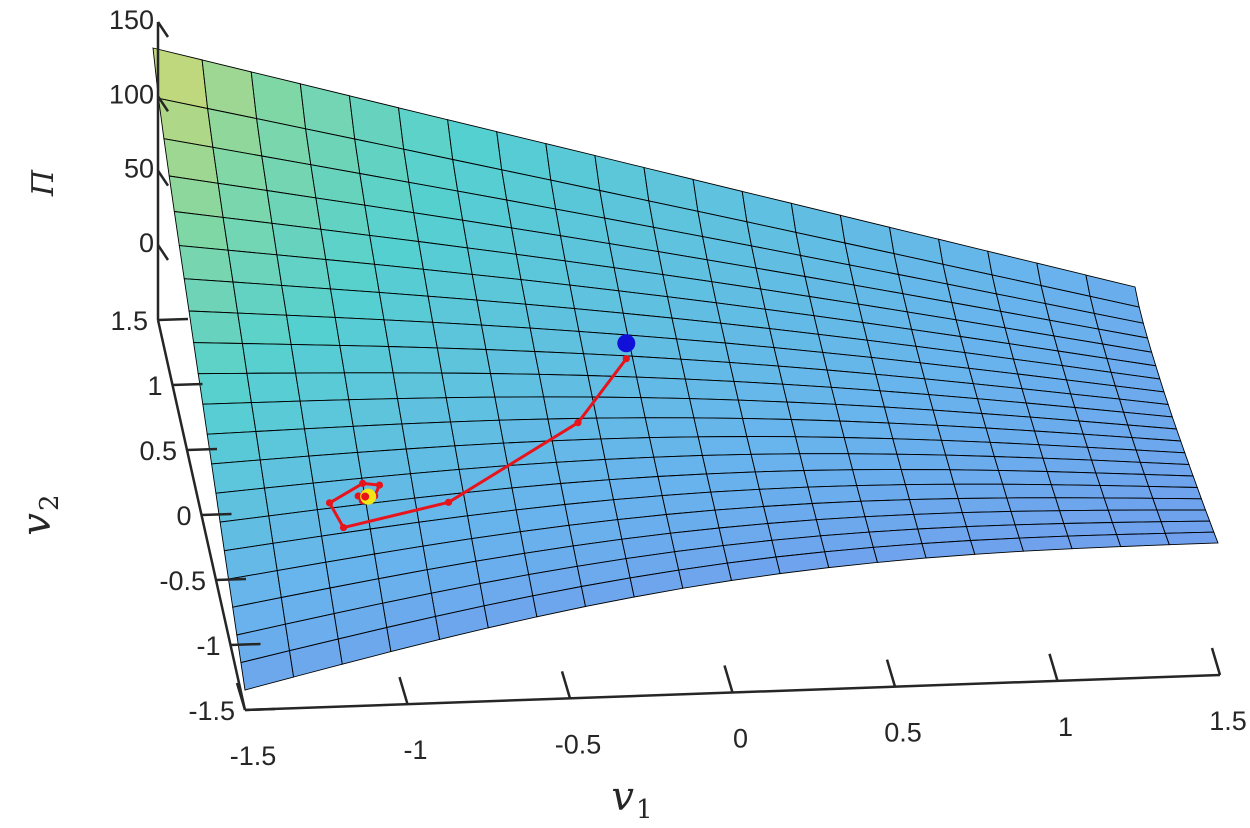 Image resolution: width=1250 pixels, height=828 pixels. Describe the element at coordinates (208, 646) in the screenshot. I see `y-tick-label: -1` at that location.